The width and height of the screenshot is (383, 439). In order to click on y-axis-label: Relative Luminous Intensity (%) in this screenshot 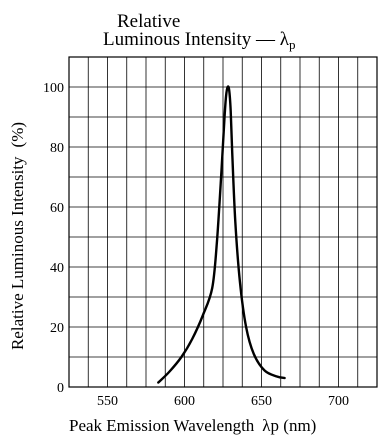, I will do `click(17, 236)`.